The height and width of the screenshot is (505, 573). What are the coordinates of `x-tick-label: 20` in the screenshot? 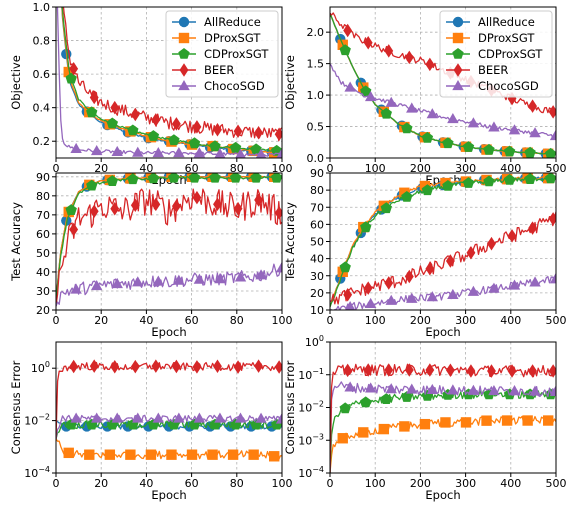 It's located at (101, 168).